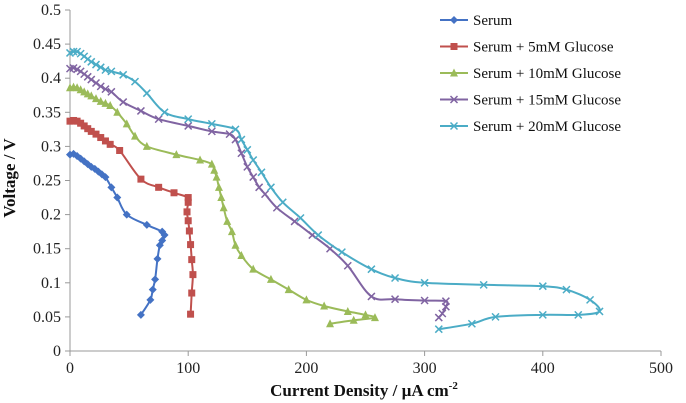 This screenshot has height=403, width=686. I want to click on legend-label: Serum + 10mM Glucose, so click(547, 74).